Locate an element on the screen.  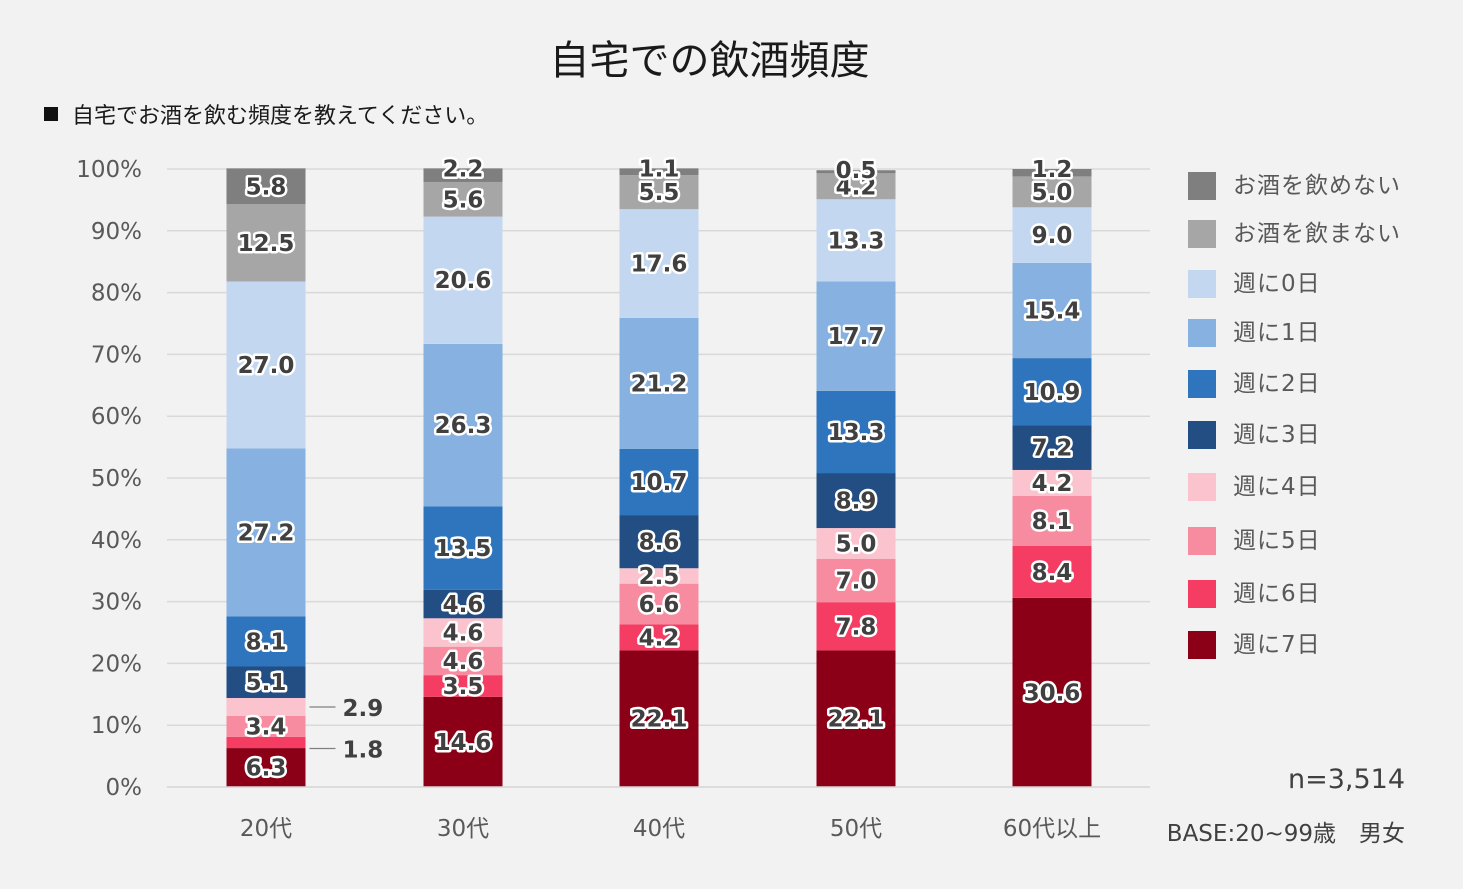
data-label: 7.2 is located at coordinates (1052, 449).